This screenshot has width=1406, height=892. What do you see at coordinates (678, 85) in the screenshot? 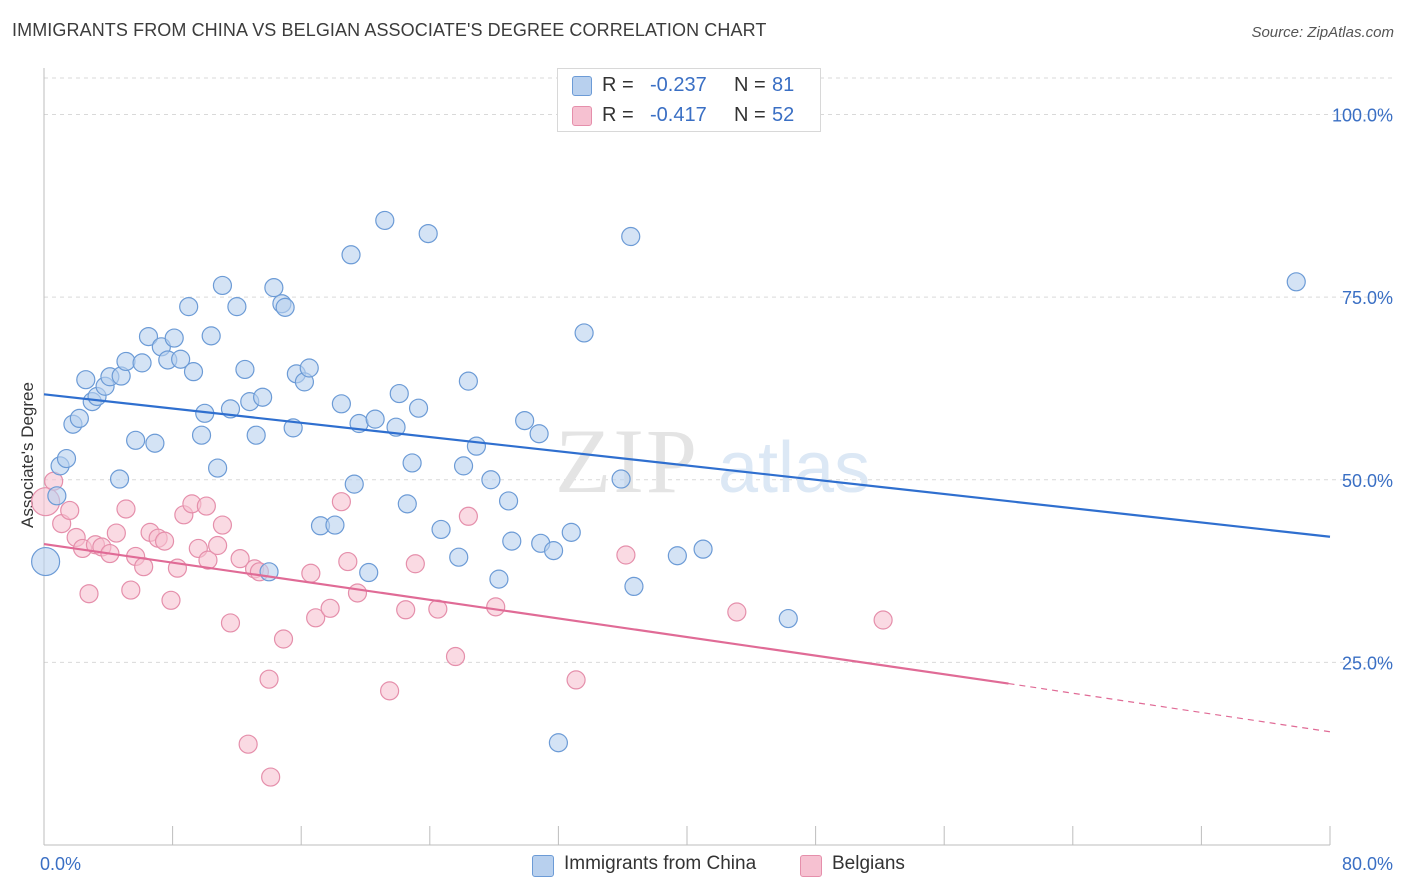
I see `r-value: -0.237` at bounding box center [678, 85].